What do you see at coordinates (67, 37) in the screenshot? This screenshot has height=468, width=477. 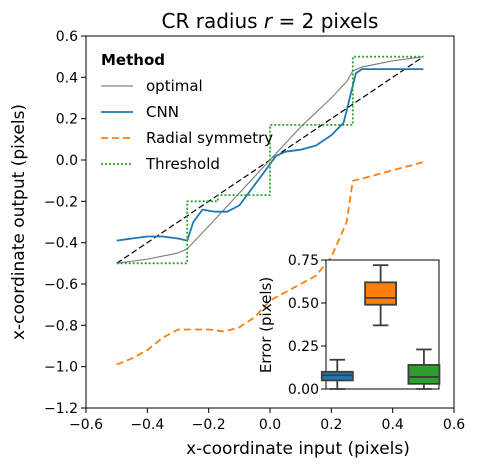 I see `y-tick-label: 0.6` at bounding box center [67, 37].